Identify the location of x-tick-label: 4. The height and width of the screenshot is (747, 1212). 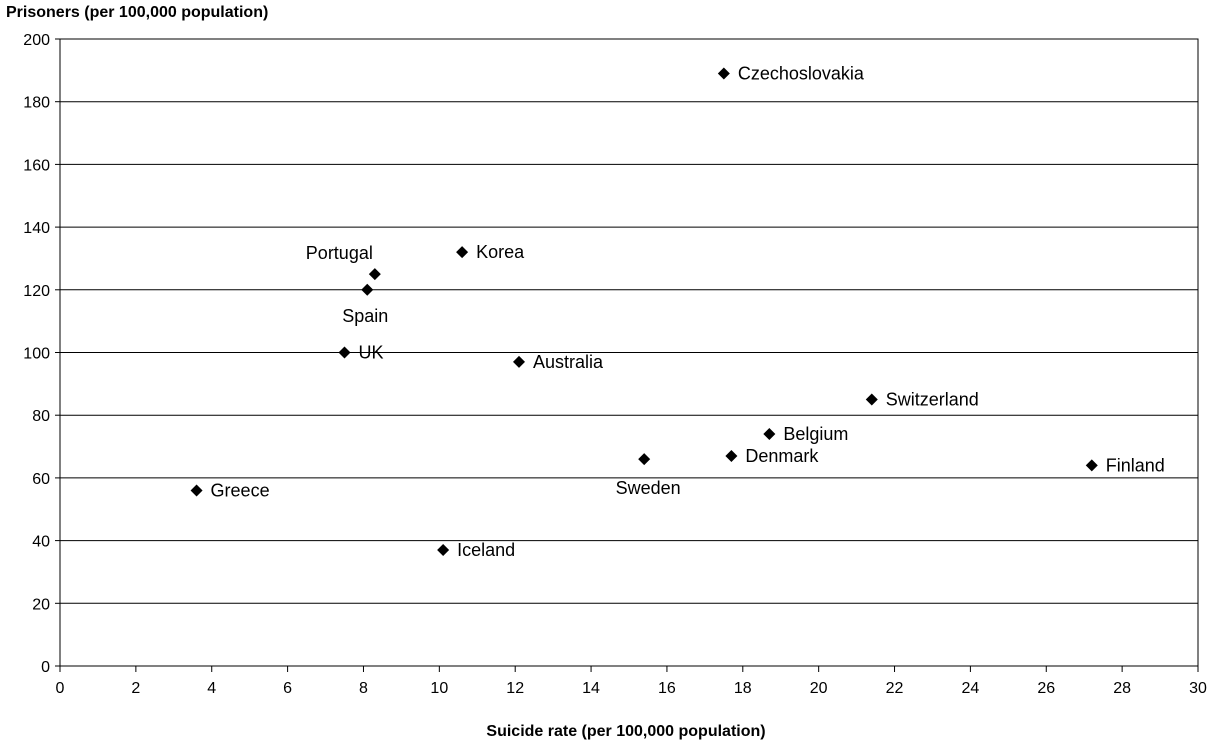
(211, 688).